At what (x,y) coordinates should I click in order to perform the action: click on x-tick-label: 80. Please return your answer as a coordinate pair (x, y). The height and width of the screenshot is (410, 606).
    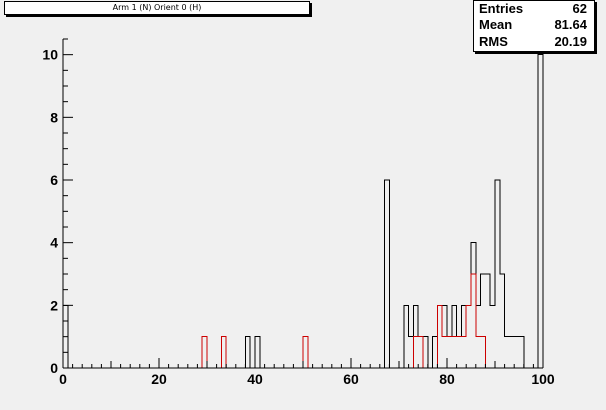
    Looking at the image, I should click on (447, 379).